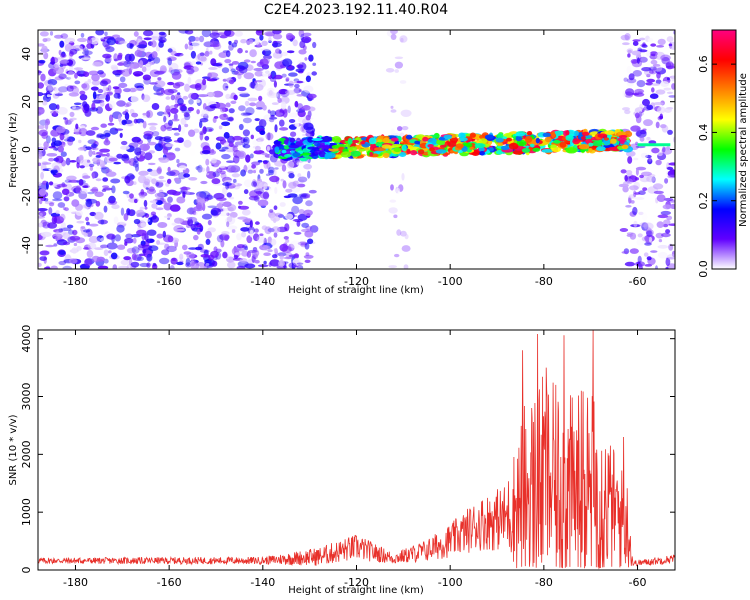  Describe the element at coordinates (638, 582) in the screenshot. I see `x-tick-label: -60` at that location.